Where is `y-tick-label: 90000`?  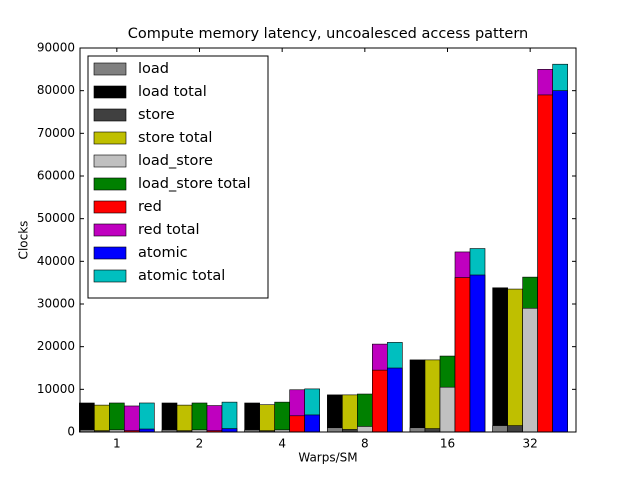
y-tick-label: 90000 is located at coordinates (56, 48).